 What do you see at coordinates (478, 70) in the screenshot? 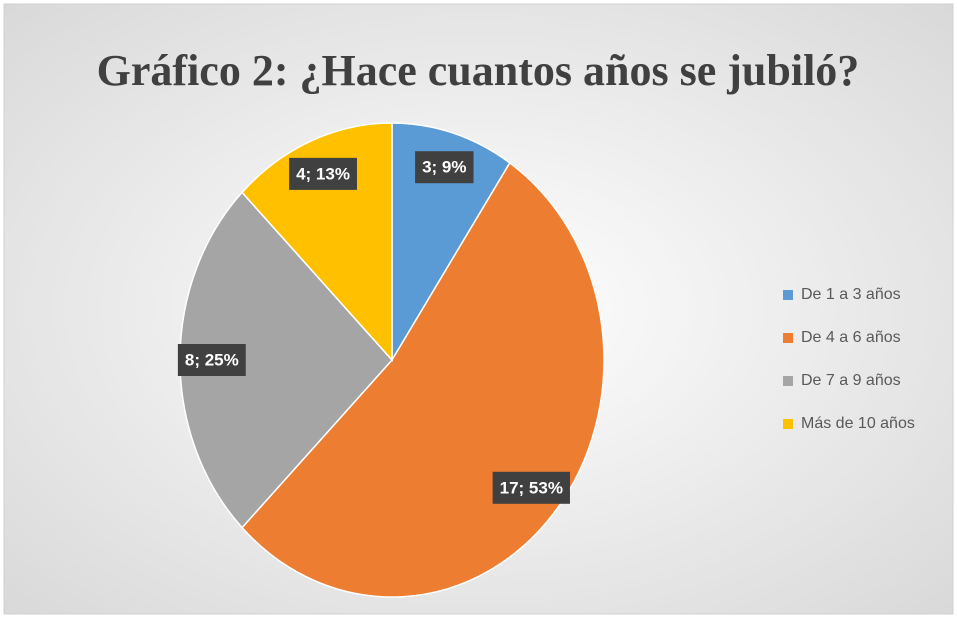
I see `chart-title: Gráfico 2: ¿Hace cuantos años se jubiló?` at bounding box center [478, 70].